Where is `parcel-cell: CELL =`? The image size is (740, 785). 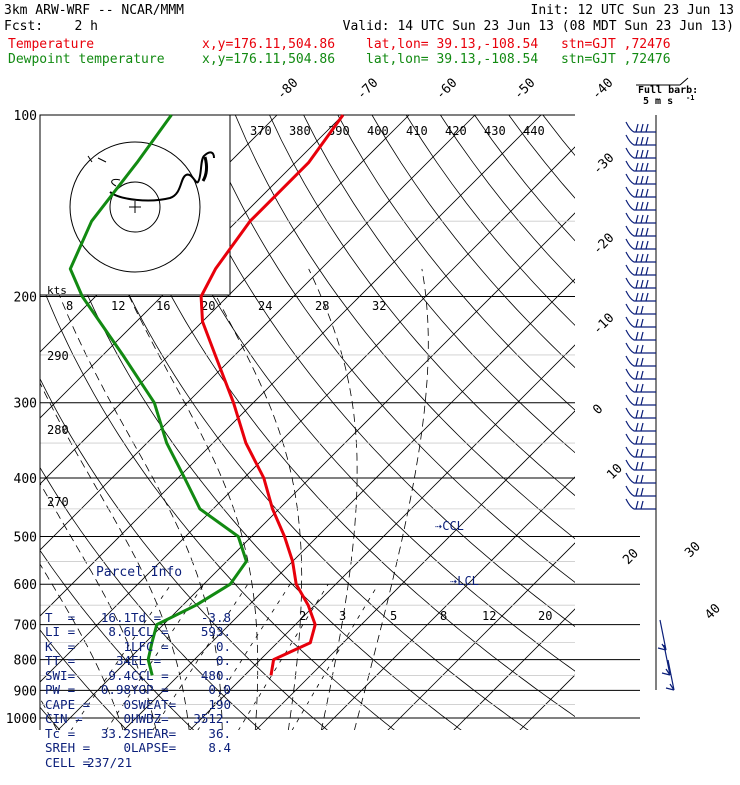 parcel-cell: CELL = is located at coordinates (66, 763).